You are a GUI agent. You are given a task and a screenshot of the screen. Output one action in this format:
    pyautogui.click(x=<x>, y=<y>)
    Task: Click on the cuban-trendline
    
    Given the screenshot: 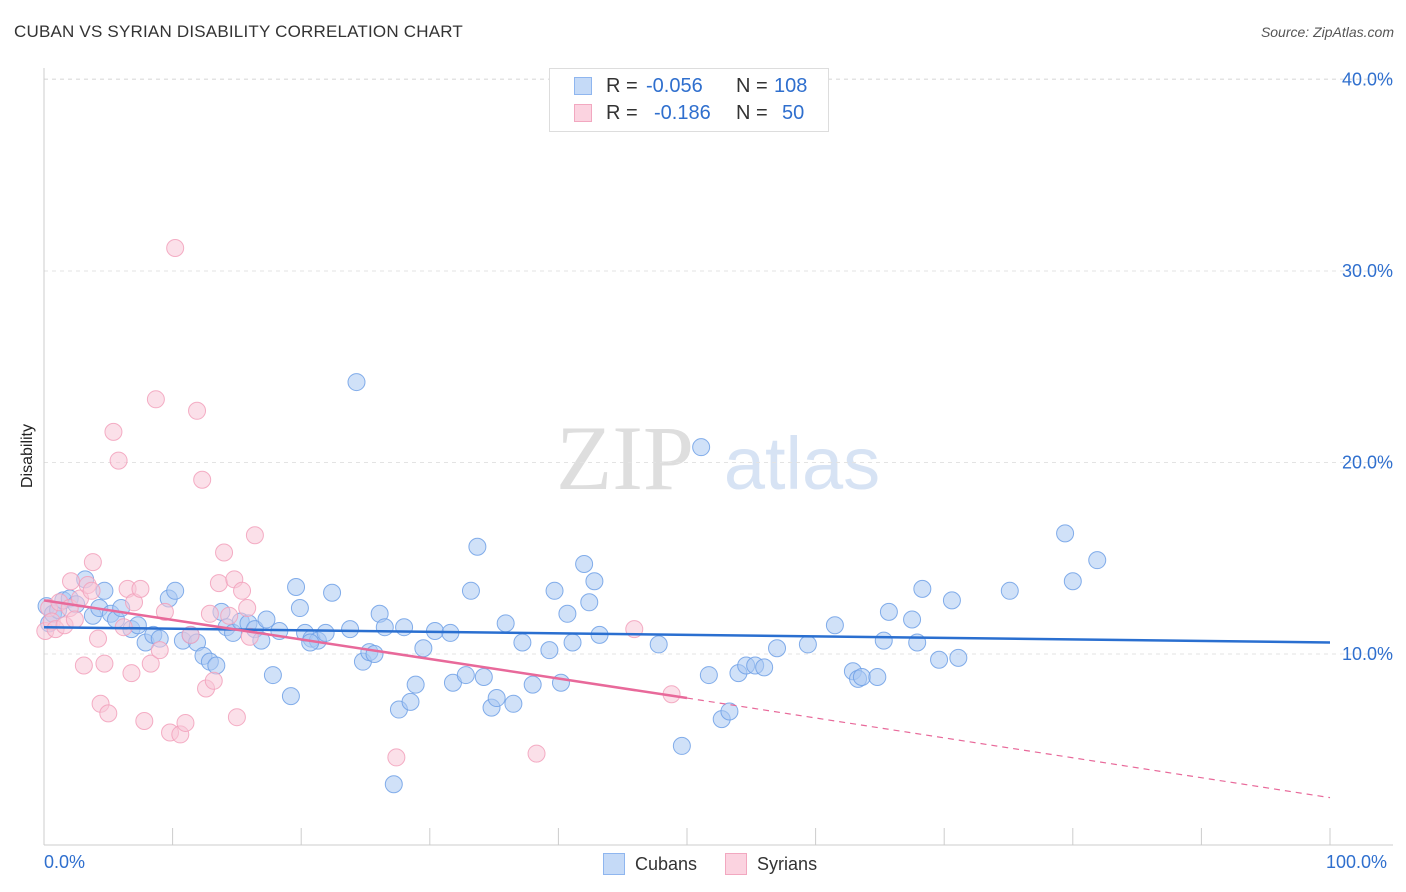 What is the action you would take?
    pyautogui.click(x=687, y=634)
    